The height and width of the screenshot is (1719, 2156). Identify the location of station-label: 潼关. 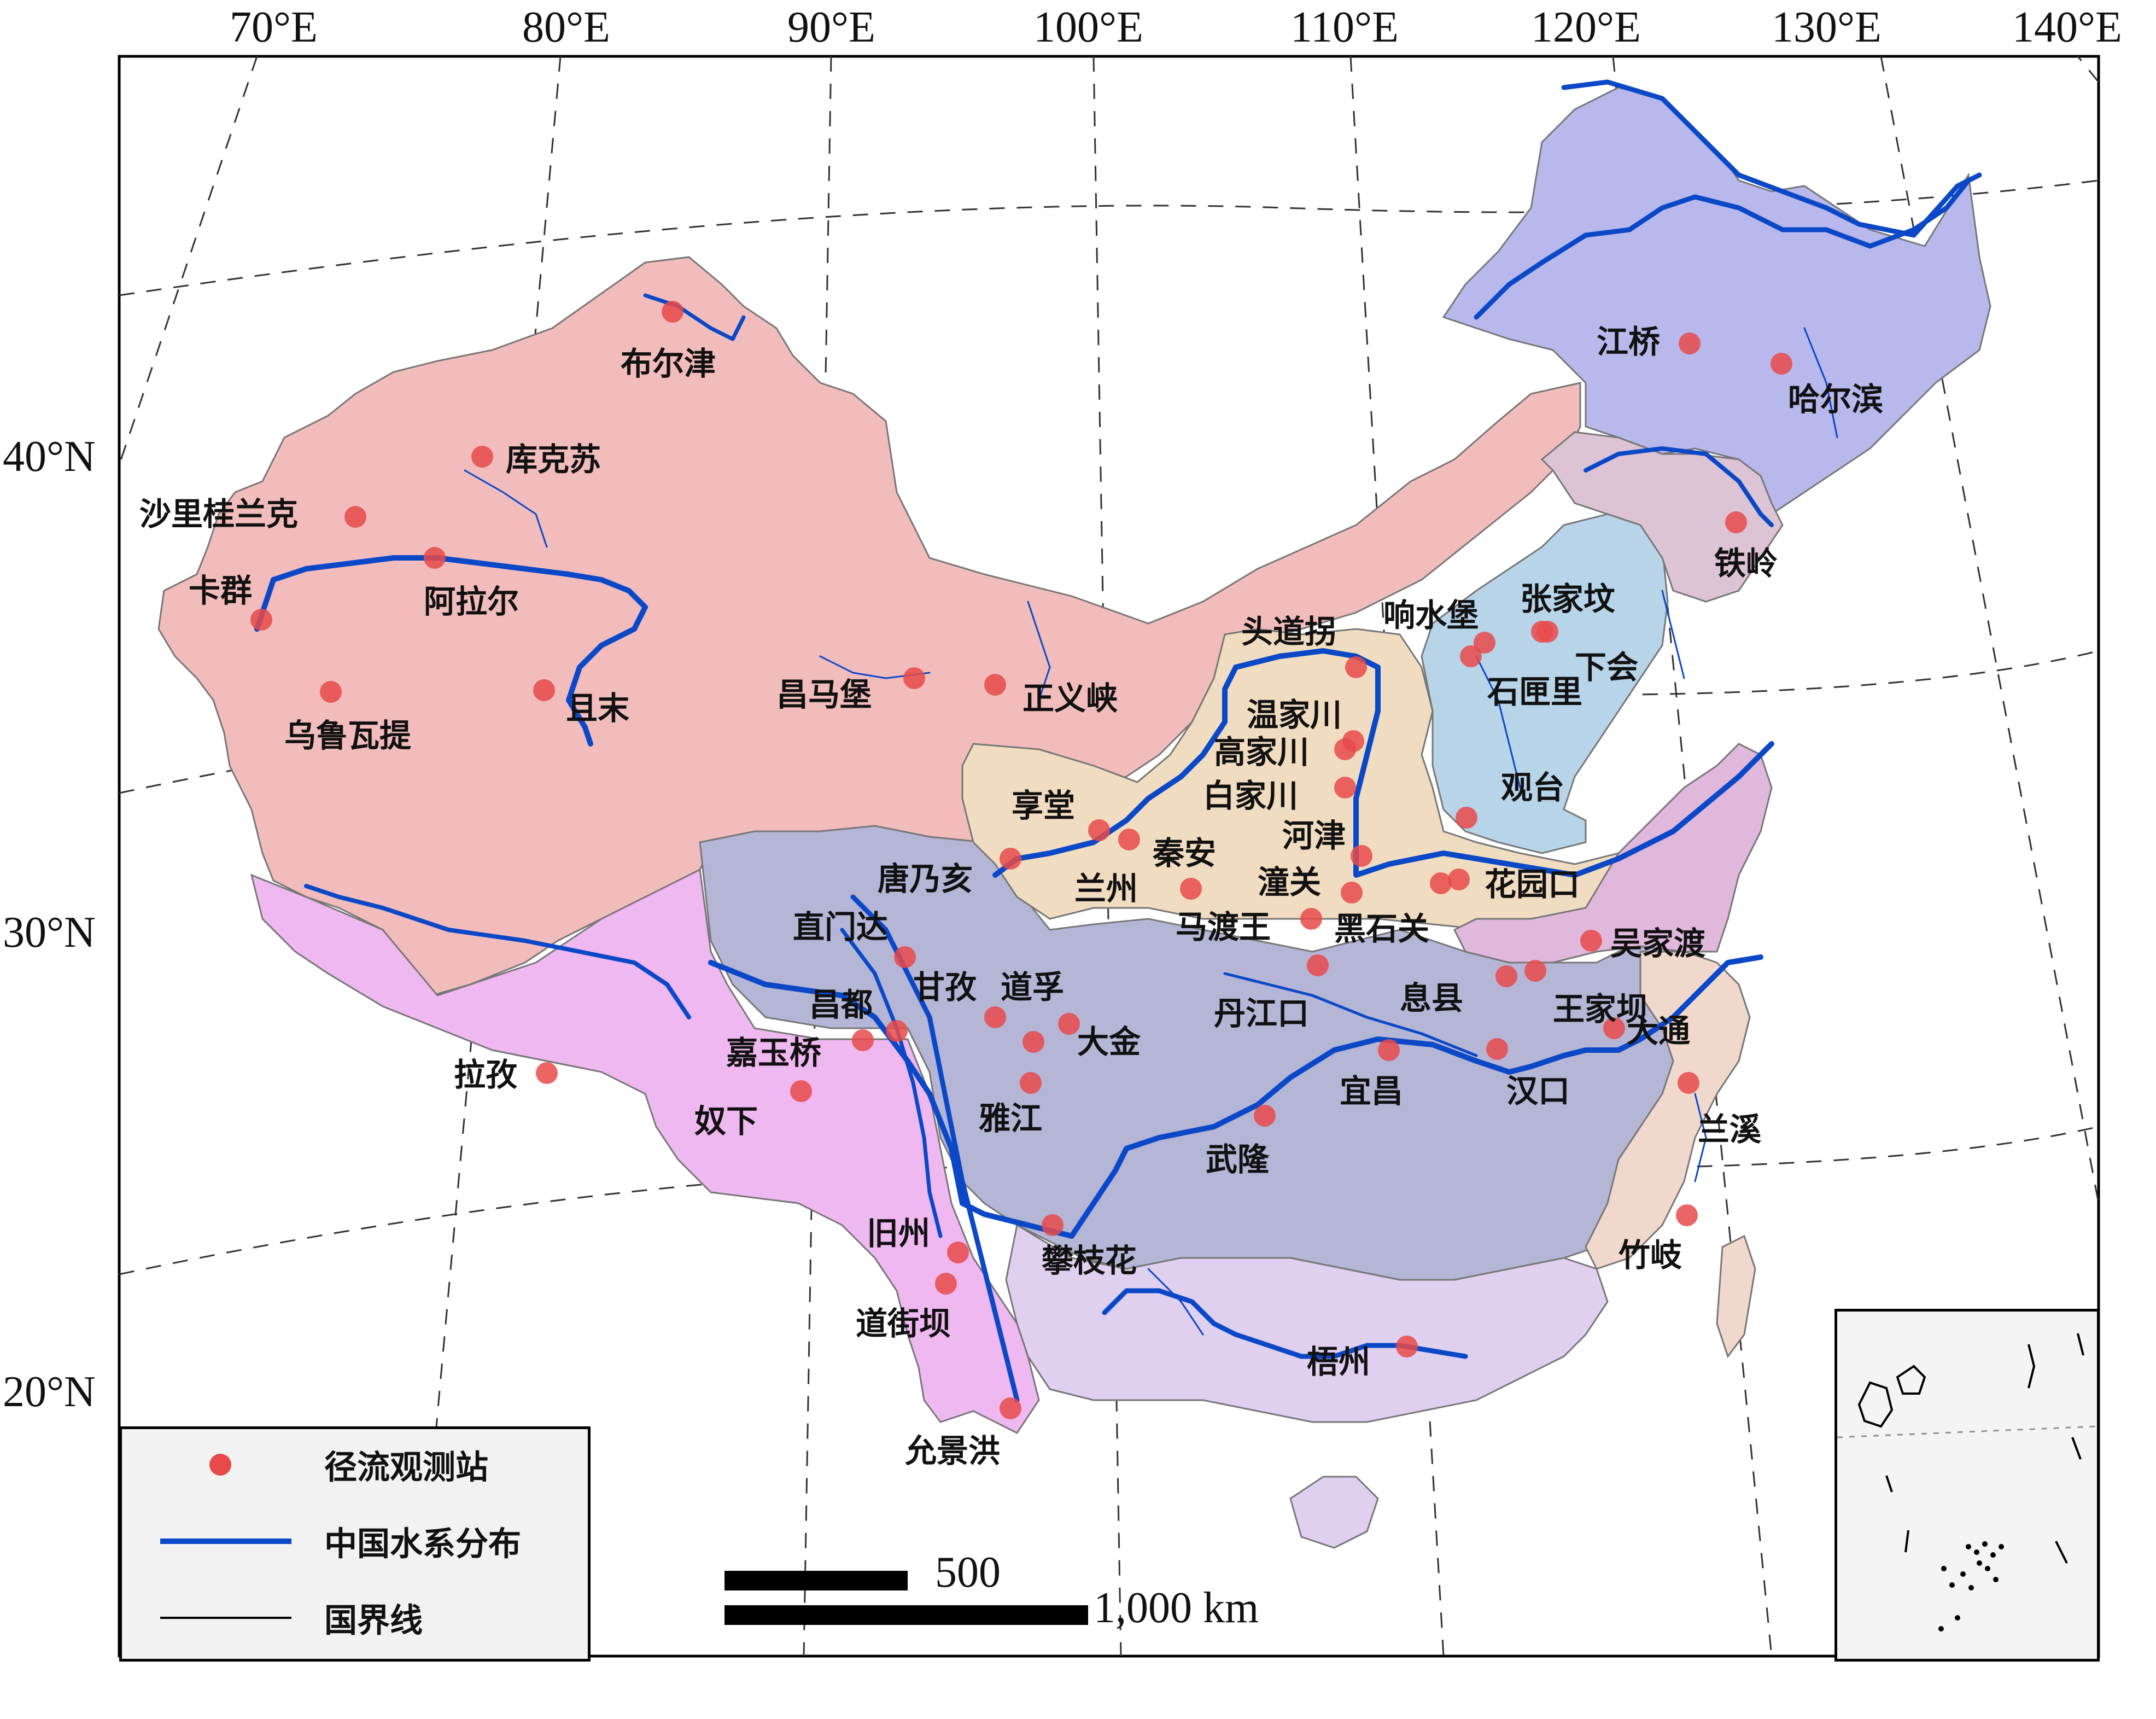
(1290, 882).